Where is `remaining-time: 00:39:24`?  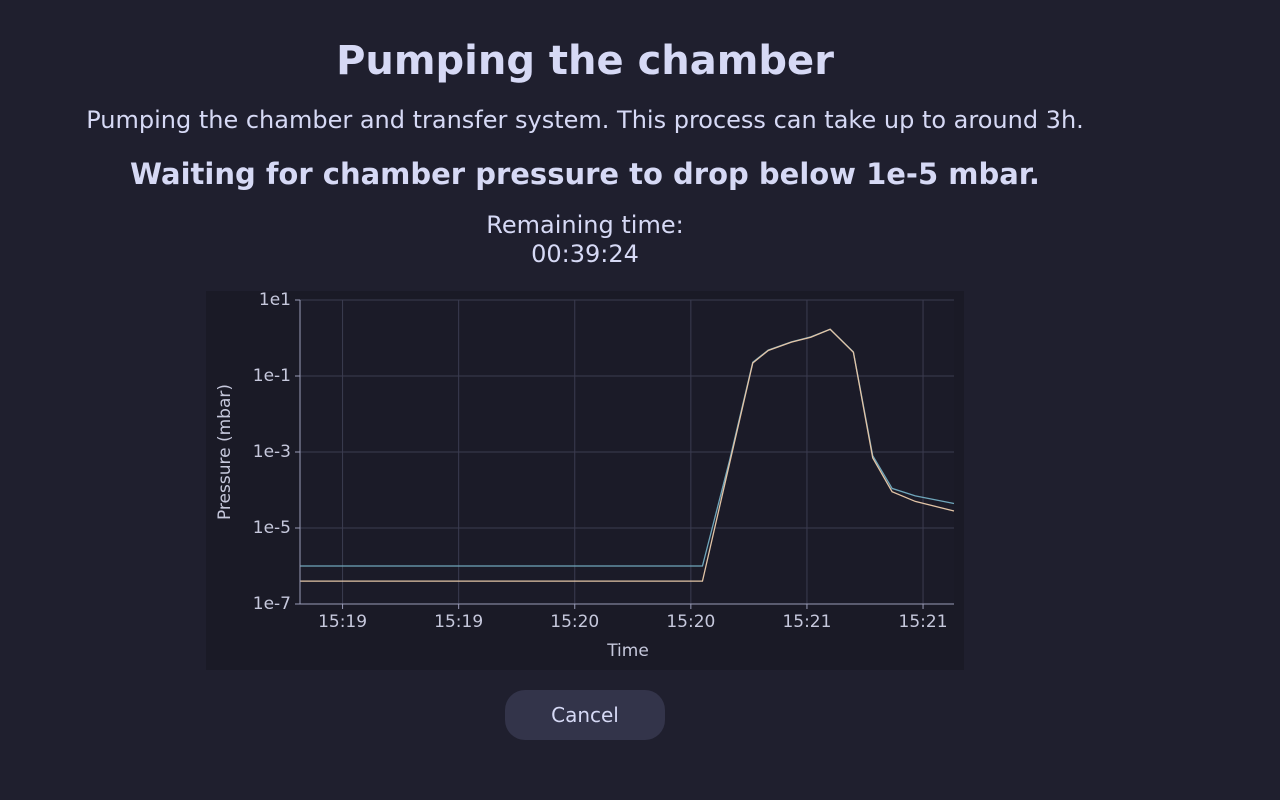
remaining-time: 00:39:24 is located at coordinates (585, 254).